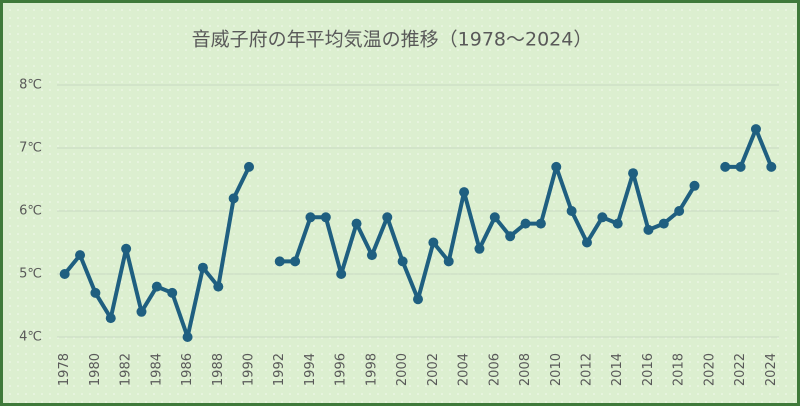 This screenshot has width=800, height=406. I want to click on x-tick-label: 1992, so click(279, 369).